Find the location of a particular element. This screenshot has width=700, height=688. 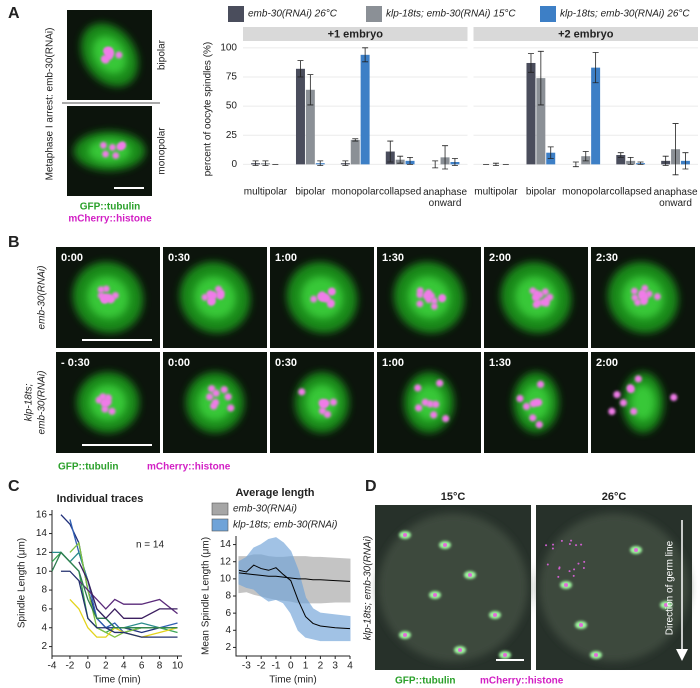

time-stamp: 1:00 is located at coordinates (393, 363).